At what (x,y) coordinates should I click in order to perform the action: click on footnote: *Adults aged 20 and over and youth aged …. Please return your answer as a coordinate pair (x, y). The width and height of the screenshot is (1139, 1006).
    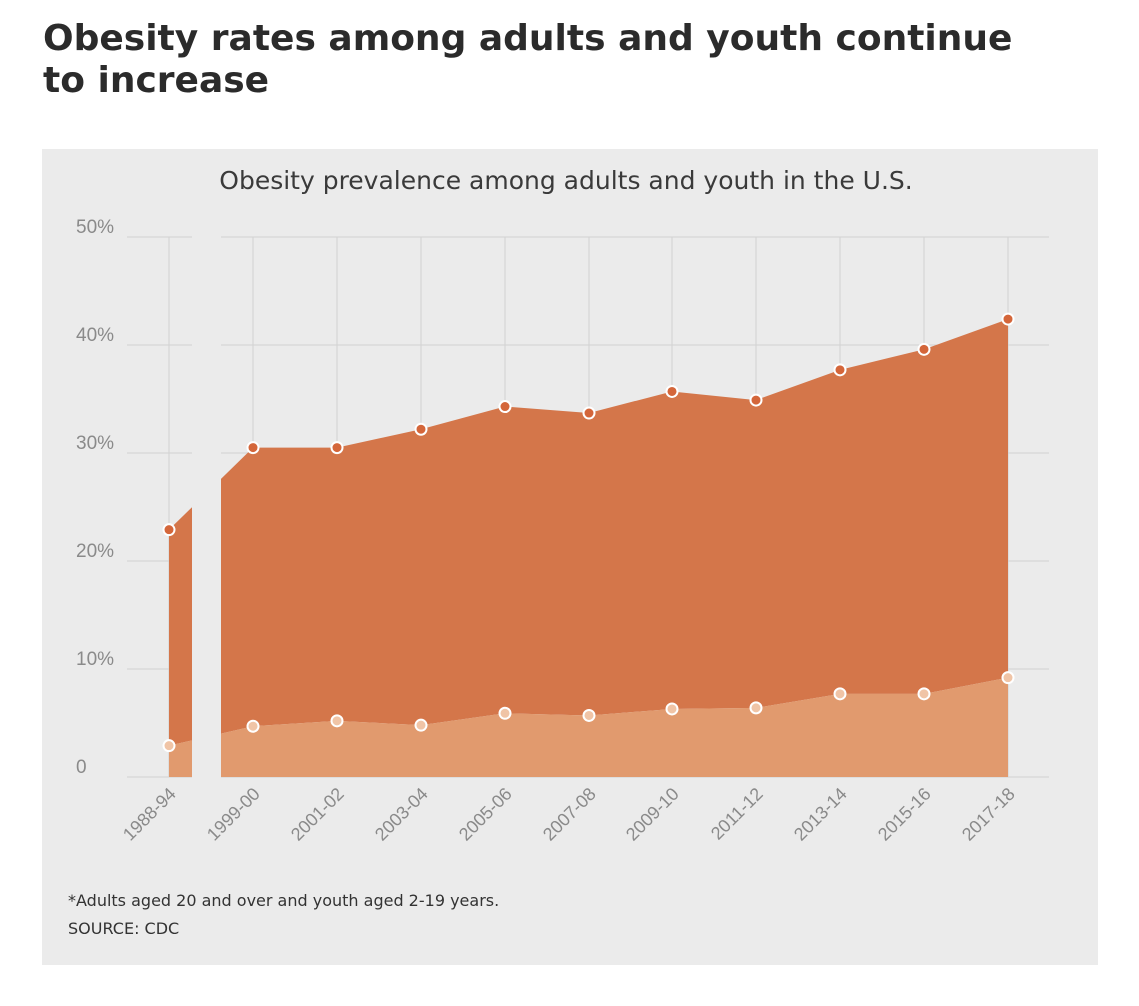
    Looking at the image, I should click on (284, 900).